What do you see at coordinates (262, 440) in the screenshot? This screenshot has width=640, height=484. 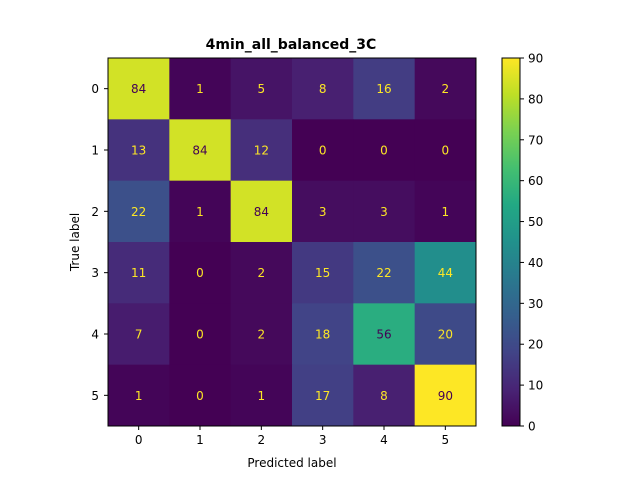 I see `x-tick-label: 2` at bounding box center [262, 440].